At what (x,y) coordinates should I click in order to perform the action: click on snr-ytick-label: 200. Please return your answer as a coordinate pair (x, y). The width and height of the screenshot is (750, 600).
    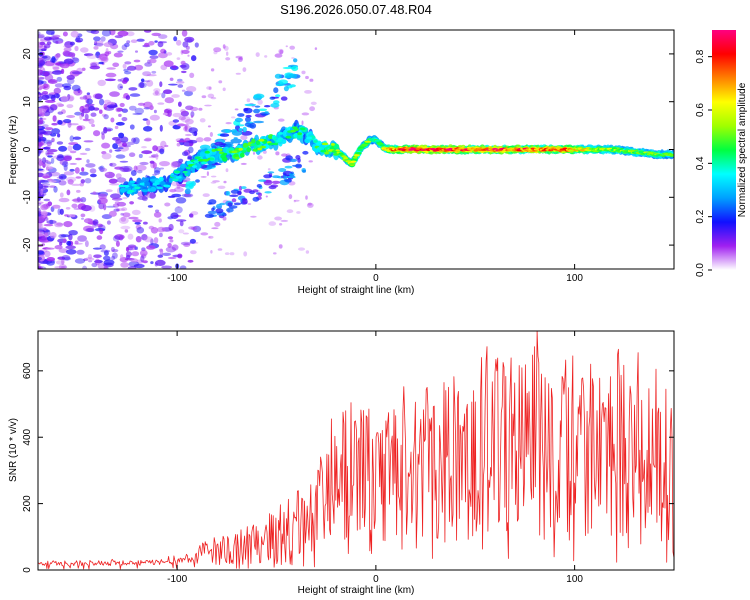
    Looking at the image, I should click on (27, 503).